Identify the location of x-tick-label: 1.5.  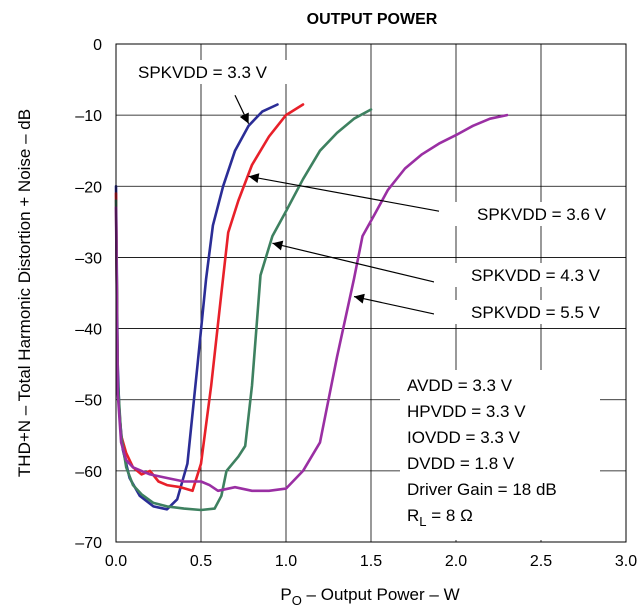
(371, 561).